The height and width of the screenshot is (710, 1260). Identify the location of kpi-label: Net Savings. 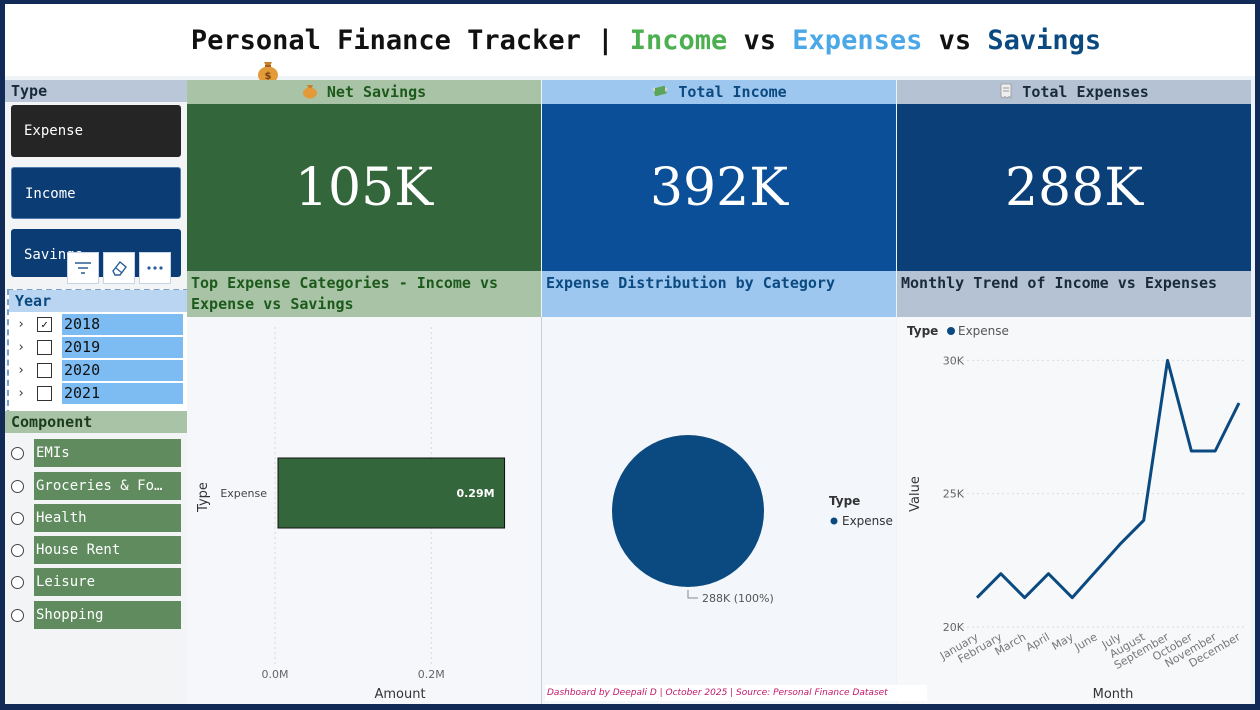
(376, 92).